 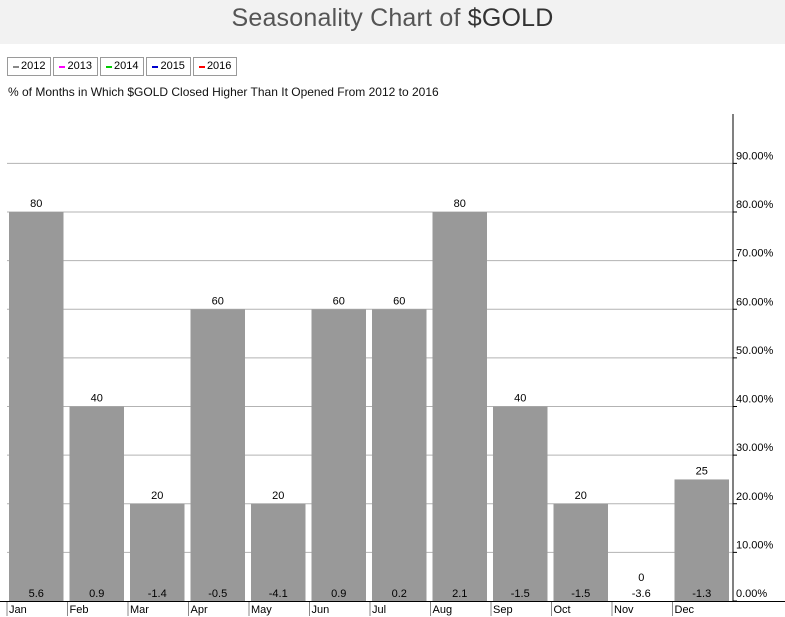 What do you see at coordinates (261, 610) in the screenshot?
I see `x-tick-label: May` at bounding box center [261, 610].